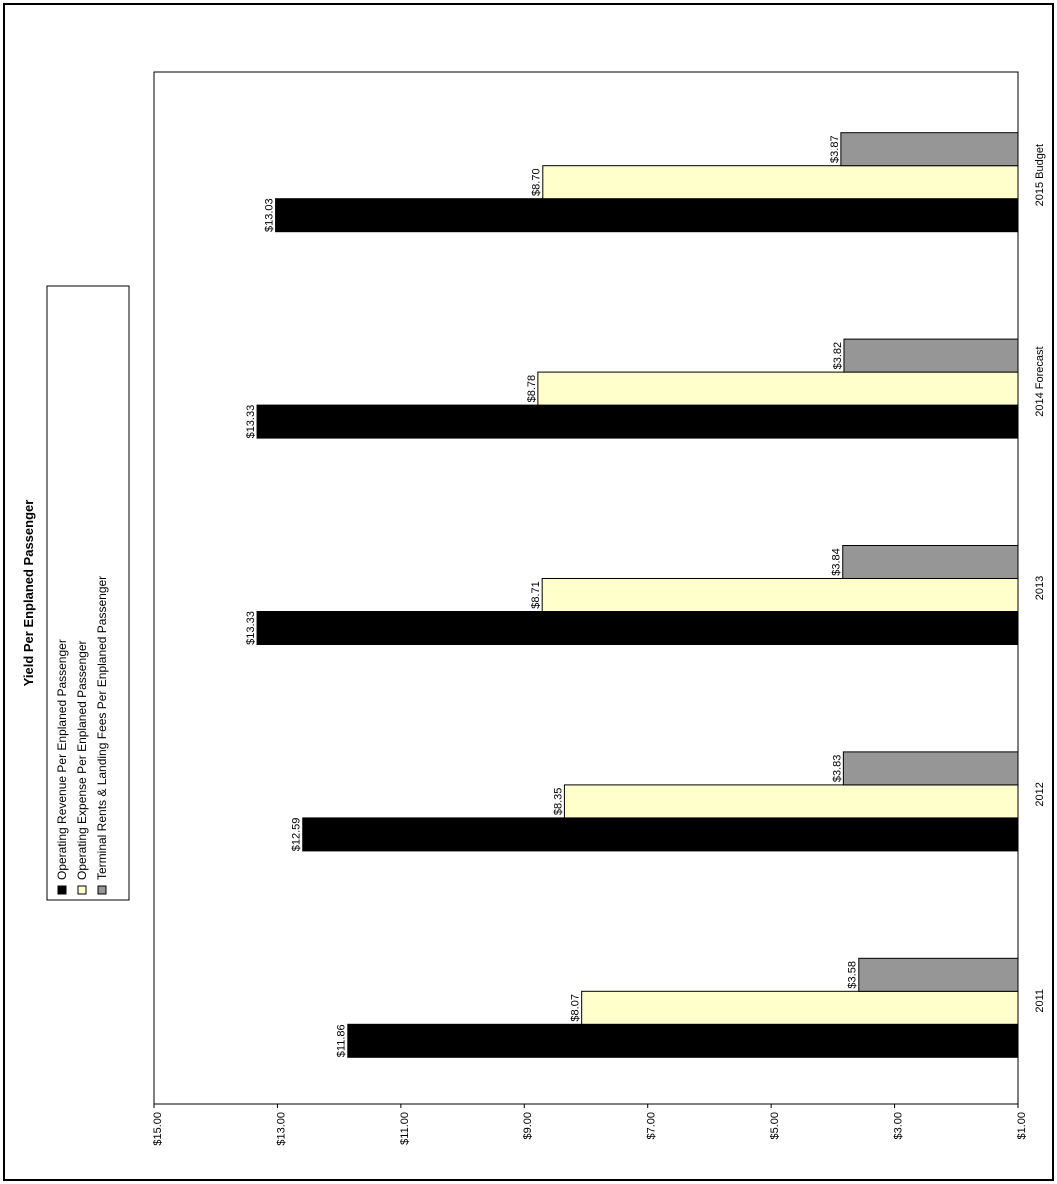 The width and height of the screenshot is (1057, 1184). What do you see at coordinates (281, 1129) in the screenshot?
I see `value-tick-label: $13.00` at bounding box center [281, 1129].